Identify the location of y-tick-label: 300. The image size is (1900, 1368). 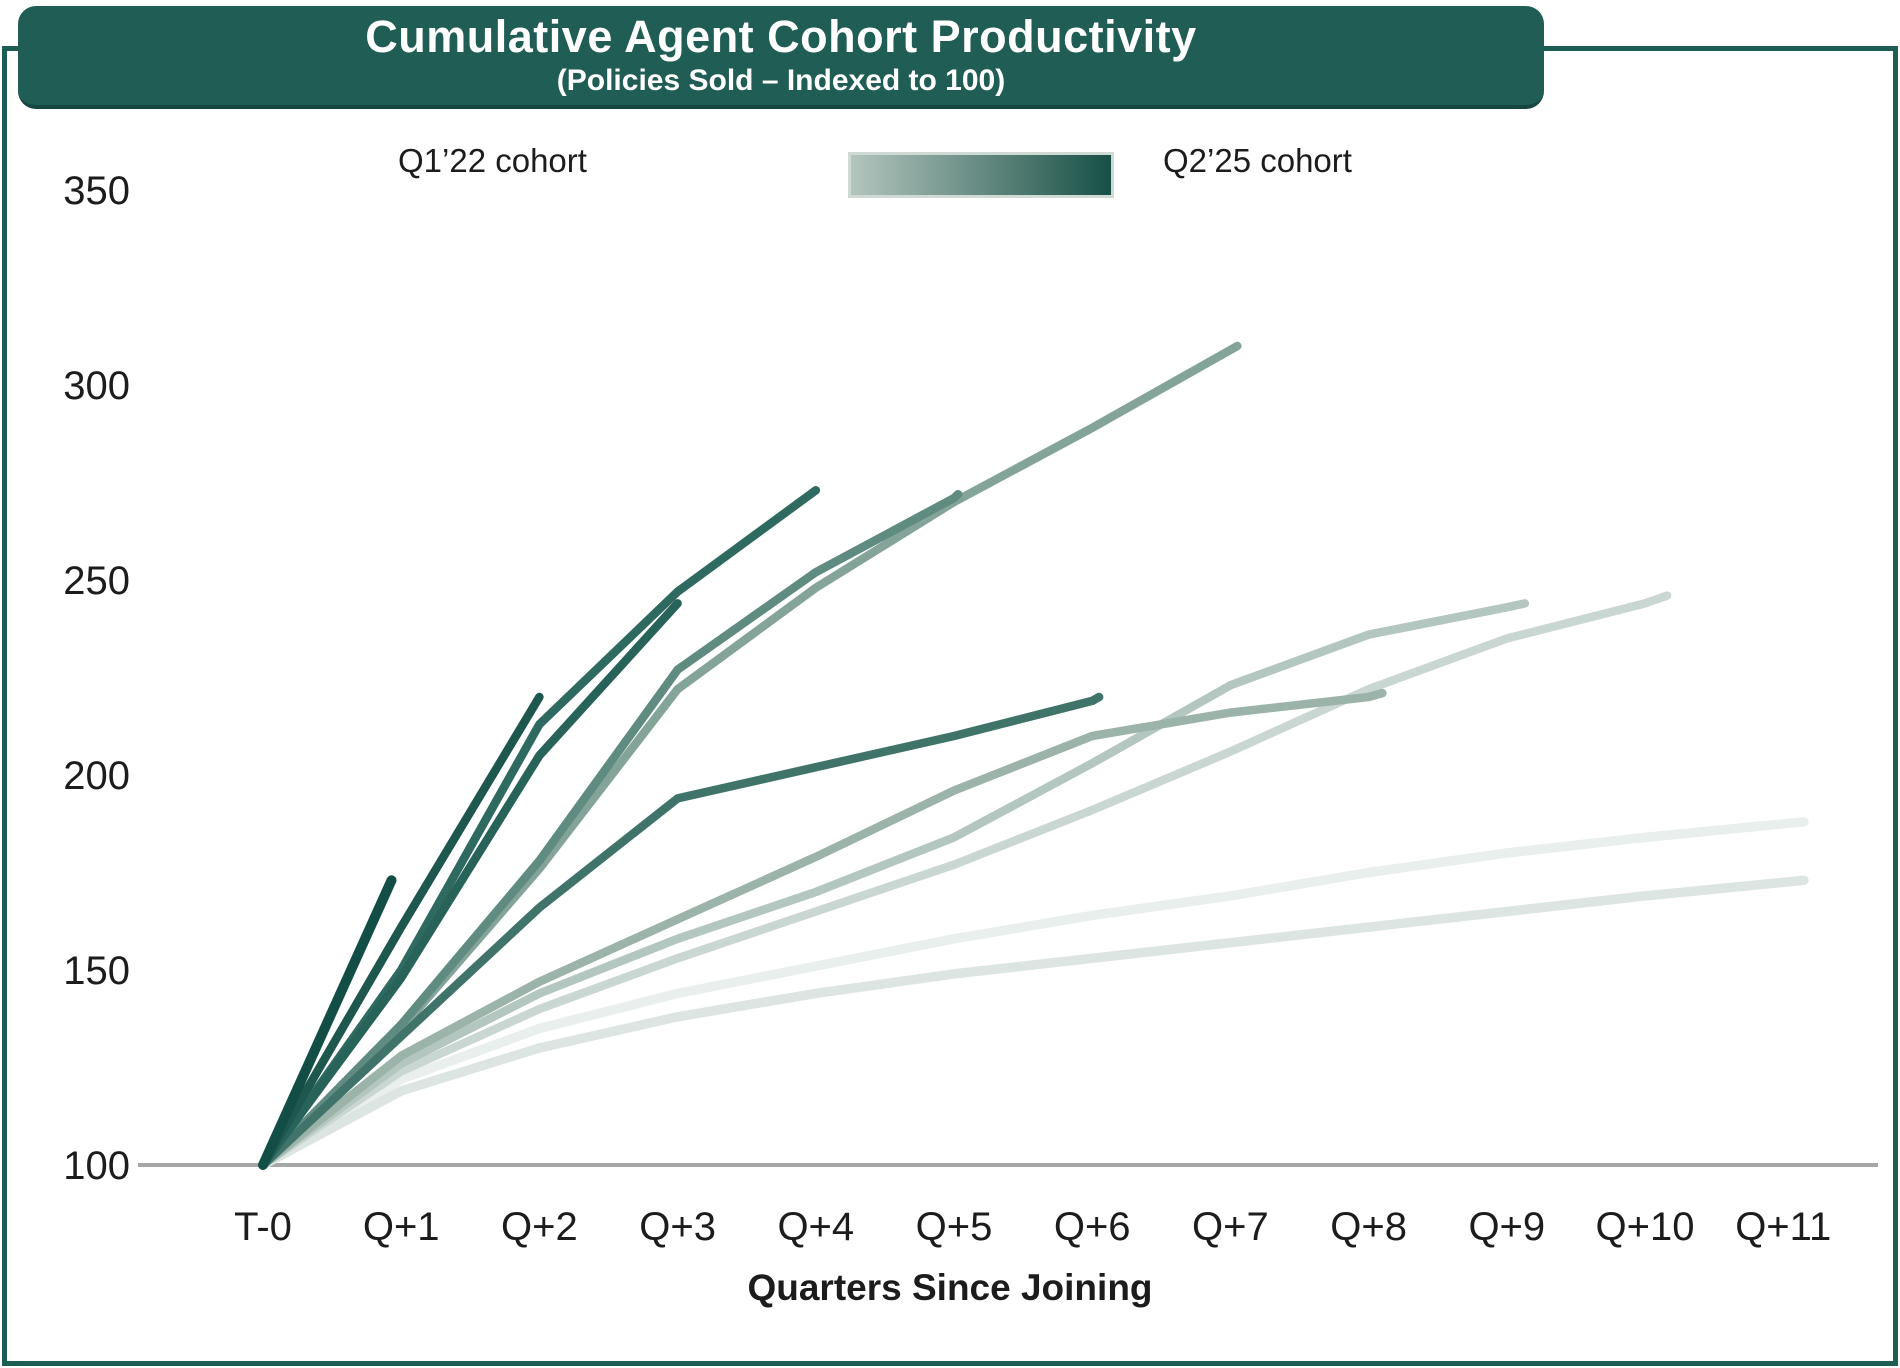
(96, 386).